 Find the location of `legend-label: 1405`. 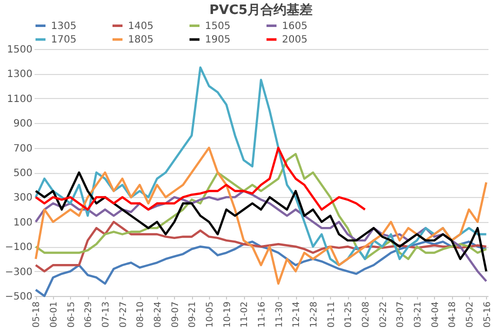

legend-label: 1405 is located at coordinates (141, 26).